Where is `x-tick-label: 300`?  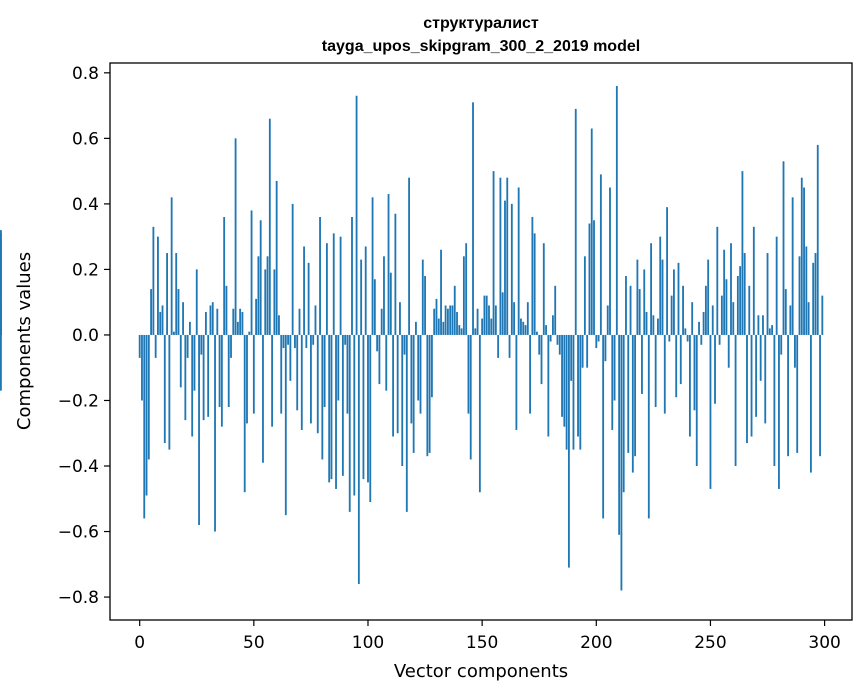
x-tick-label: 300 is located at coordinates (824, 643).